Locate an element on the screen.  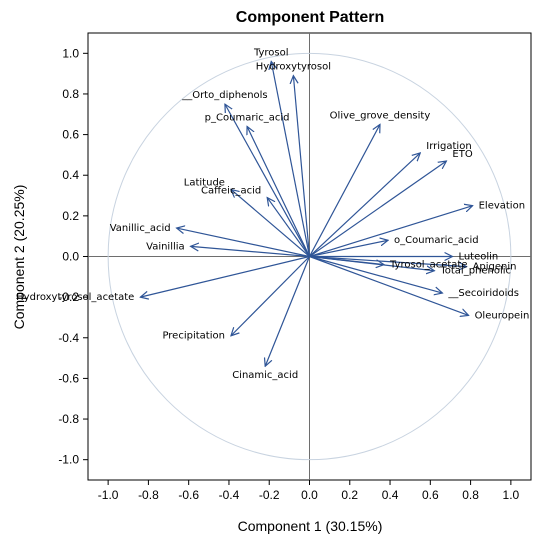
vector-o-coumaric-acid is located at coordinates (349, 249).